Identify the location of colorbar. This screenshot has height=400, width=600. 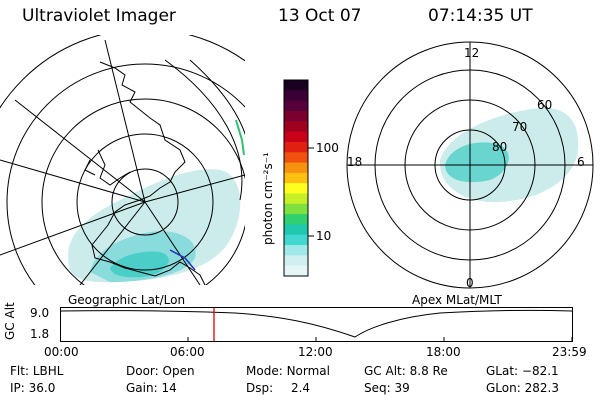
(298, 178).